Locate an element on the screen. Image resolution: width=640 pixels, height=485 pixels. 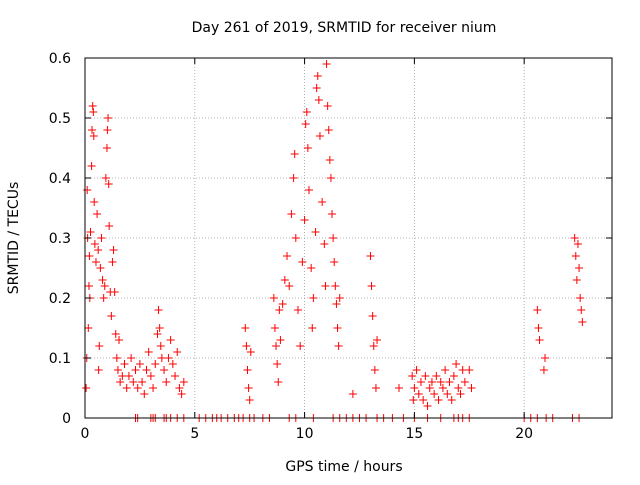
x-tick-label: 0 is located at coordinates (85, 434).